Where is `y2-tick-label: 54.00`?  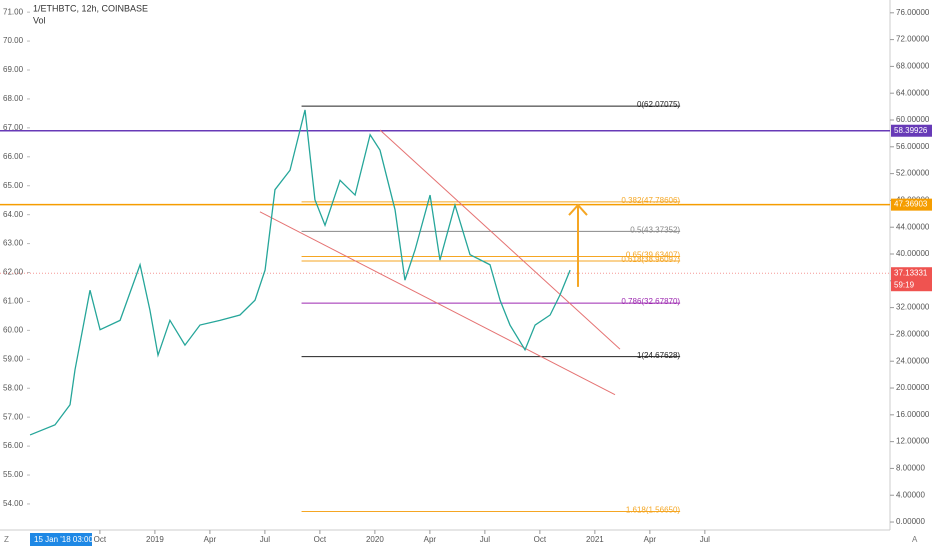
y2-tick-label: 54.00 is located at coordinates (13, 503).